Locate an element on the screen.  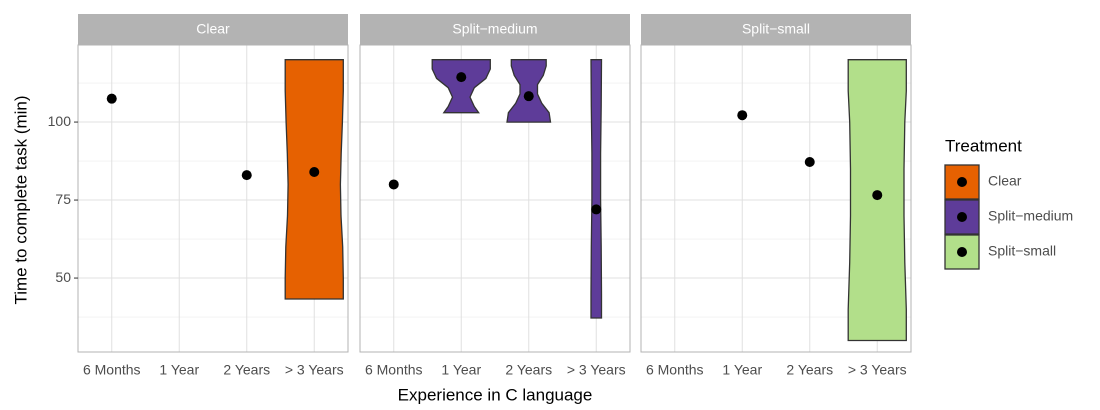
strip-label: Clear is located at coordinates (213, 29).